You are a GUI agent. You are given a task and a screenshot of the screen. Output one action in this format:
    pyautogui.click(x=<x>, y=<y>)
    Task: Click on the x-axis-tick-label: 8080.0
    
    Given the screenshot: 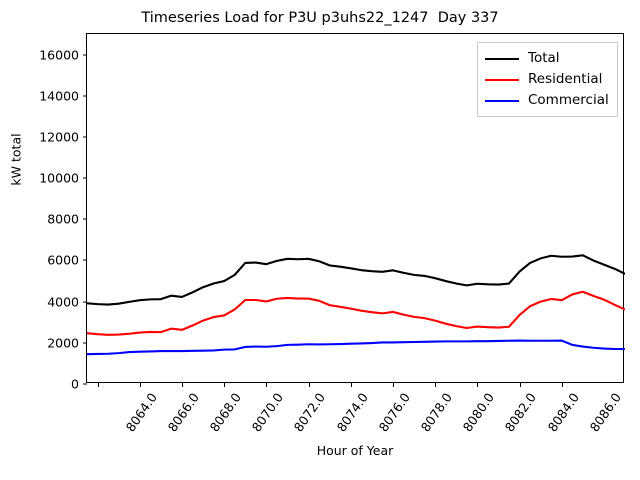 What is the action you would take?
    pyautogui.click(x=478, y=412)
    